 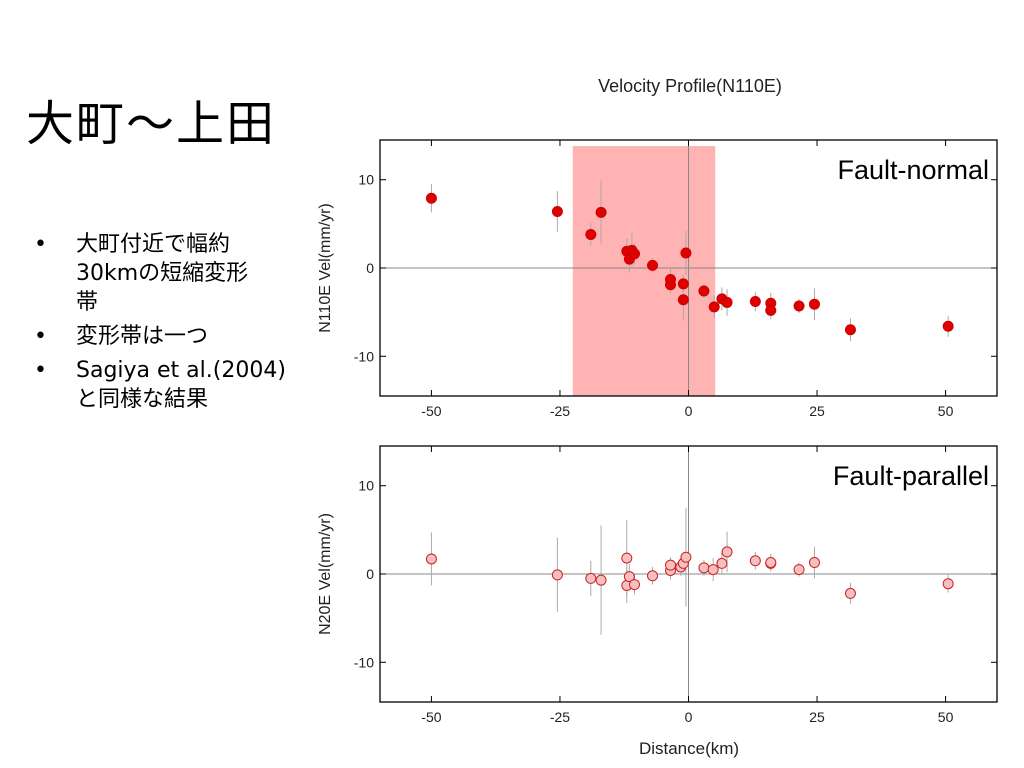 What do you see at coordinates (911, 476) in the screenshot?
I see `panel-label: Fault-parallel` at bounding box center [911, 476].